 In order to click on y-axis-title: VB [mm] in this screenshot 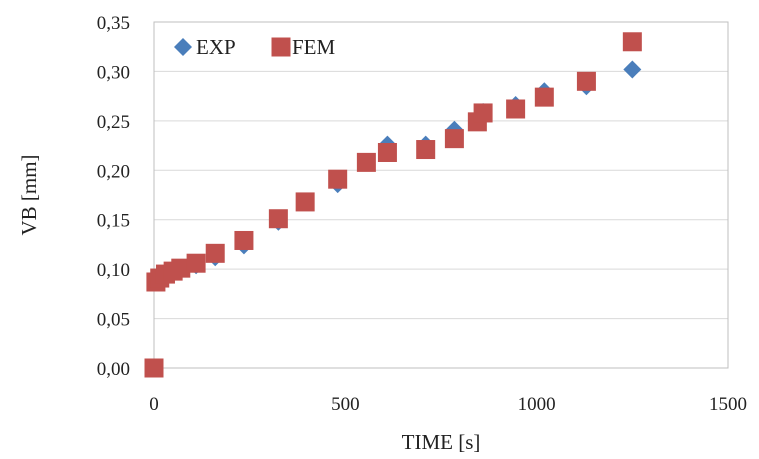, I will do `click(29, 194)`.